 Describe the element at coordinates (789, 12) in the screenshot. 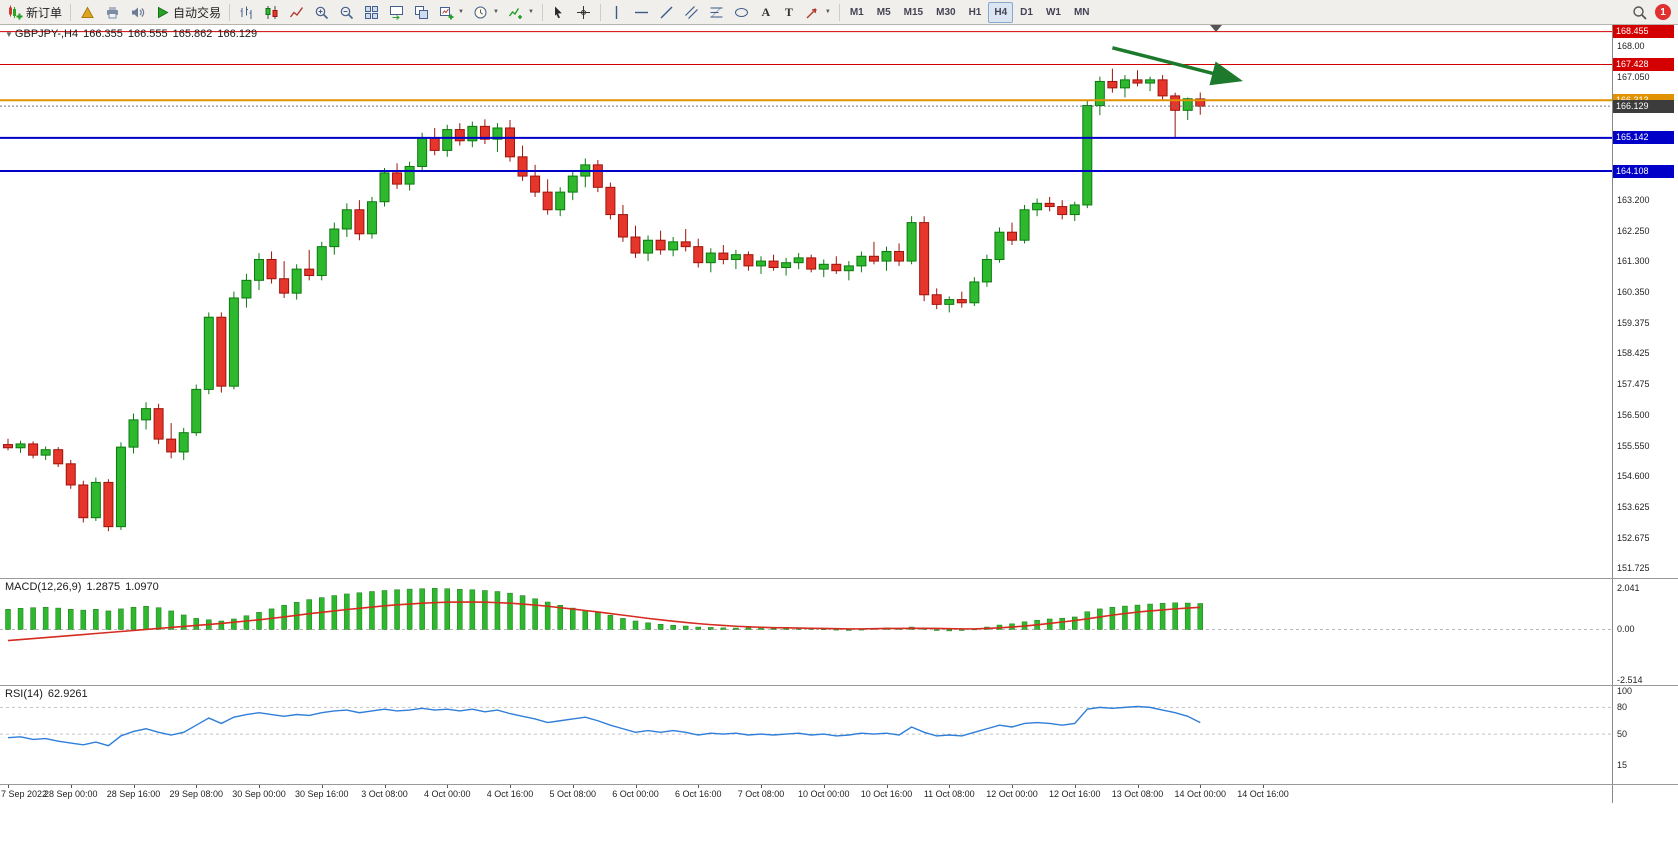

I see `text-label-button: T` at that location.